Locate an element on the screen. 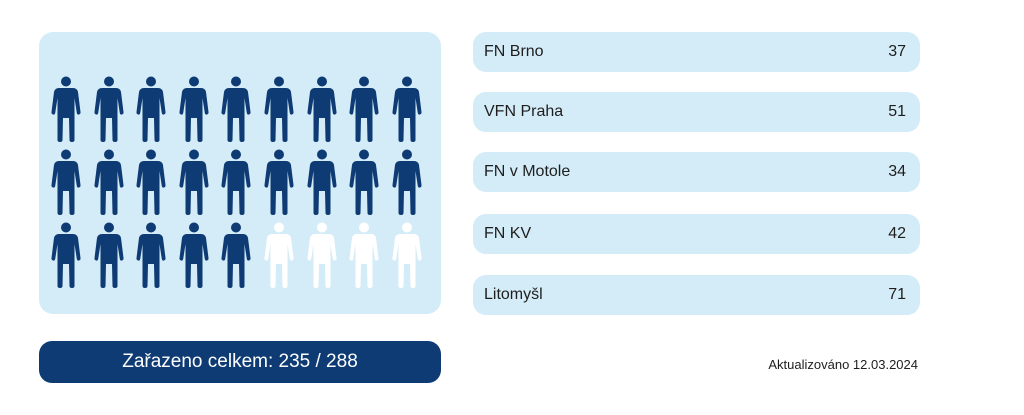 The width and height of the screenshot is (1024, 415). hospital-row: VFN Praha 51 is located at coordinates (696, 112).